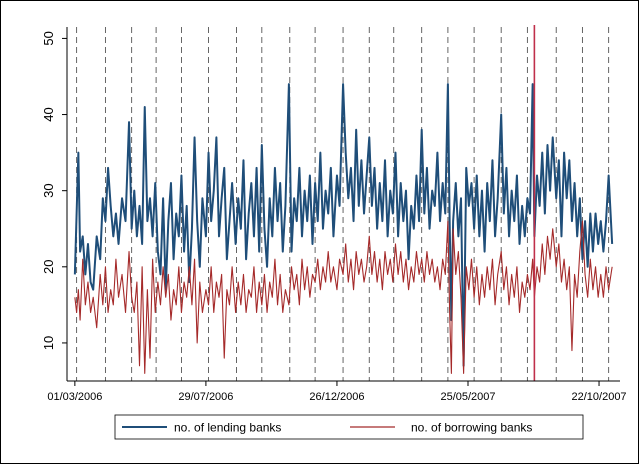 This screenshot has height=468, width=639. What do you see at coordinates (467, 397) in the screenshot?
I see `x-tick-label: 25/05/2007` at bounding box center [467, 397].